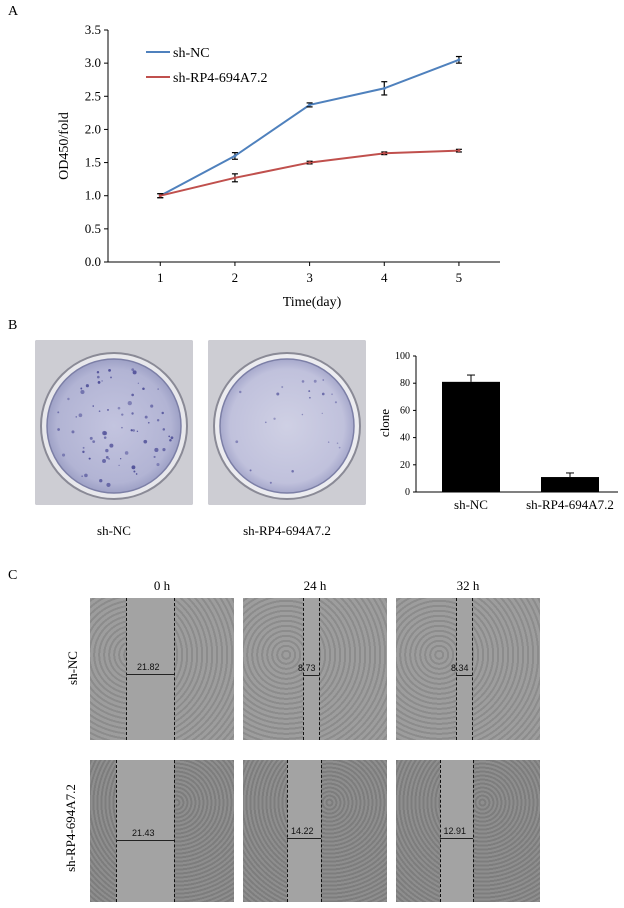  What do you see at coordinates (384, 423) in the screenshot?
I see `bar-chart-y-axis-label: clone` at bounding box center [384, 423].